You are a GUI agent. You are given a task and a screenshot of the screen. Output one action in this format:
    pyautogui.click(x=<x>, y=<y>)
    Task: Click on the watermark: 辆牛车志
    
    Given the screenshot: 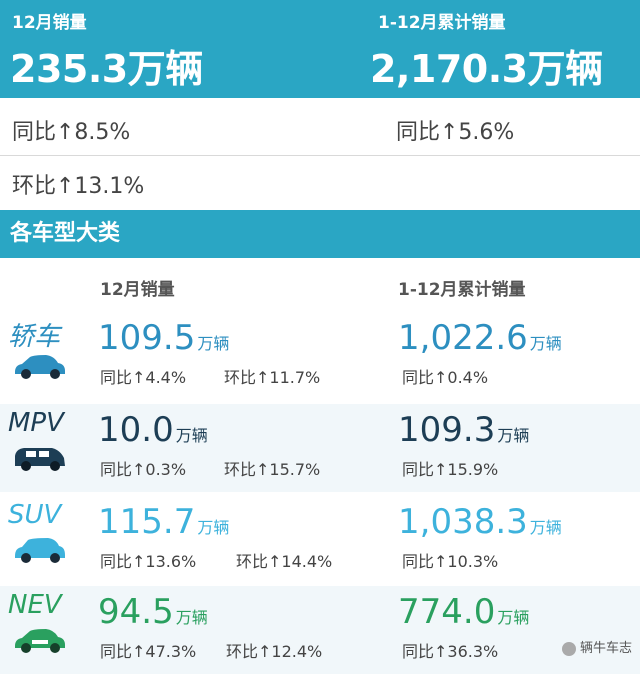 What is the action you would take?
    pyautogui.click(x=596, y=646)
    